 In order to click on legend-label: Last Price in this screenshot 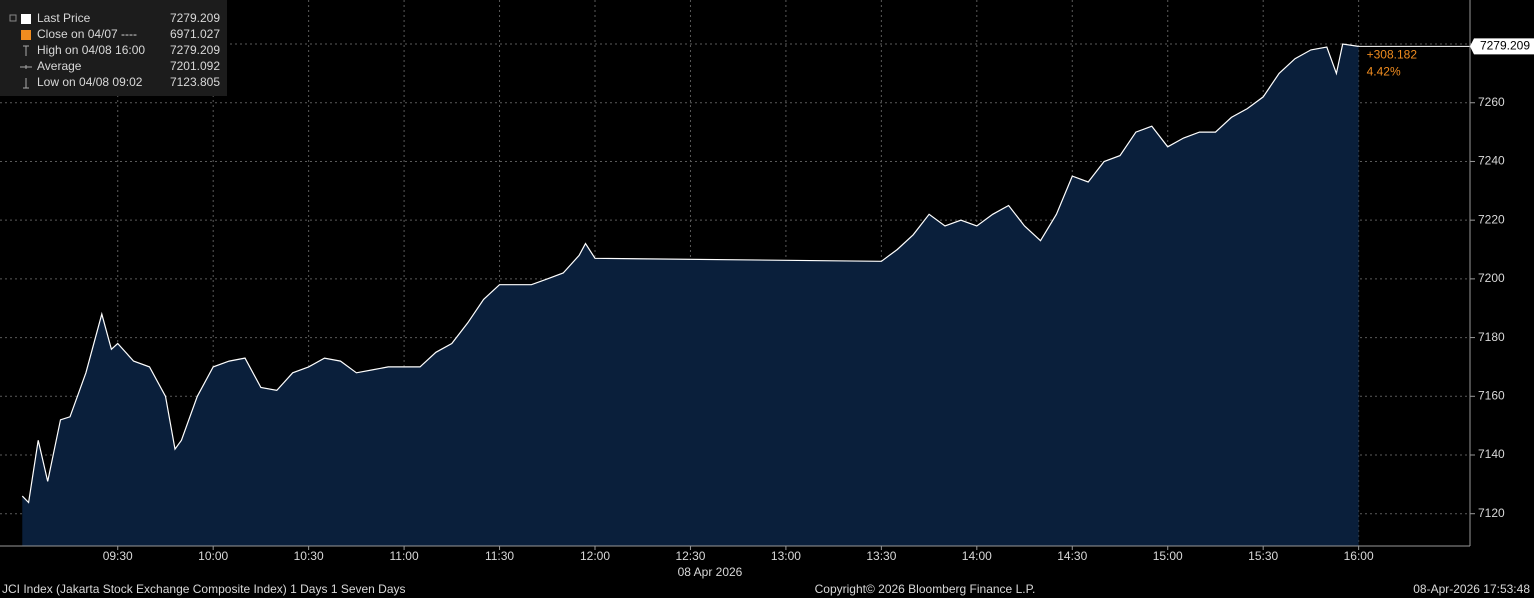, I will do `click(64, 18)`.